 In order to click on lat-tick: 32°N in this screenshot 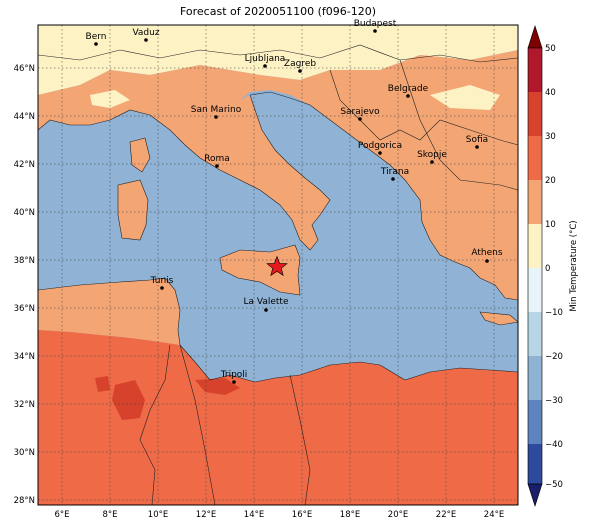, I will do `click(24, 405)`.